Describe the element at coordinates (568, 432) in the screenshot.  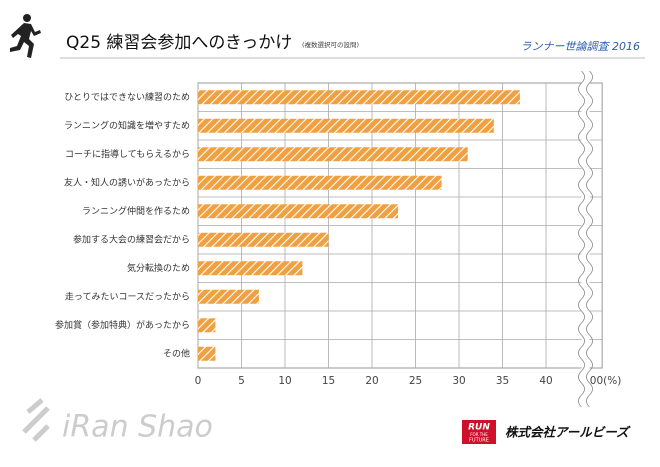
I see `company: 株式会社アールビーズ` at that location.